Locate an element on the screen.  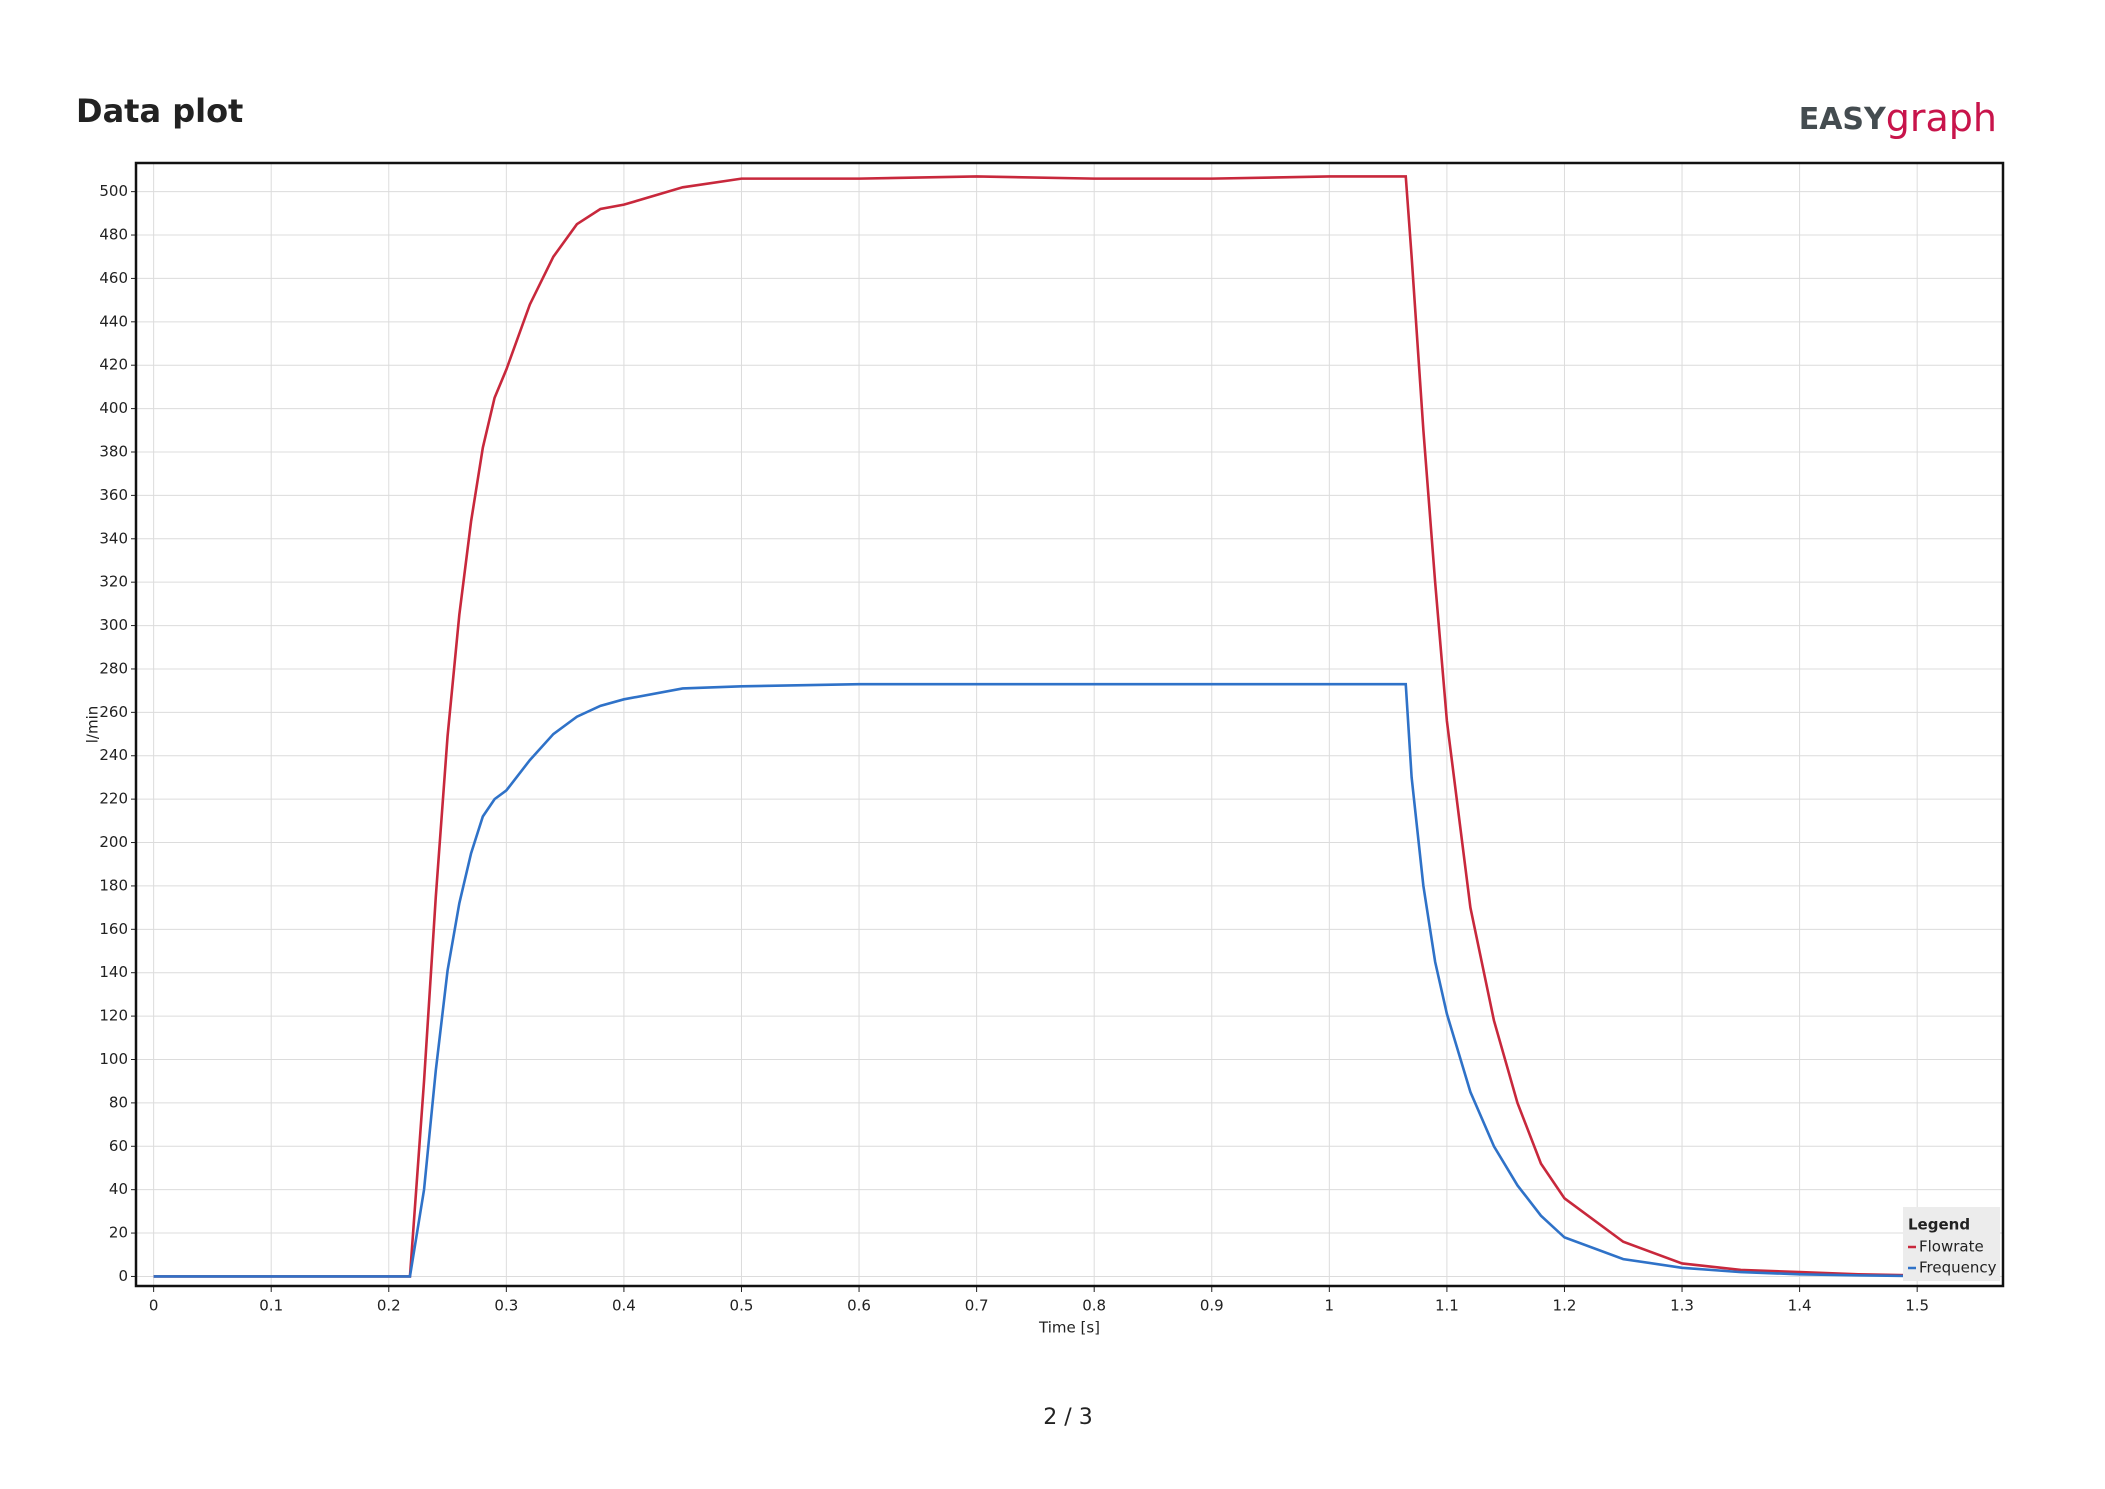
x-tick-label: 0.3 is located at coordinates (506, 1306).